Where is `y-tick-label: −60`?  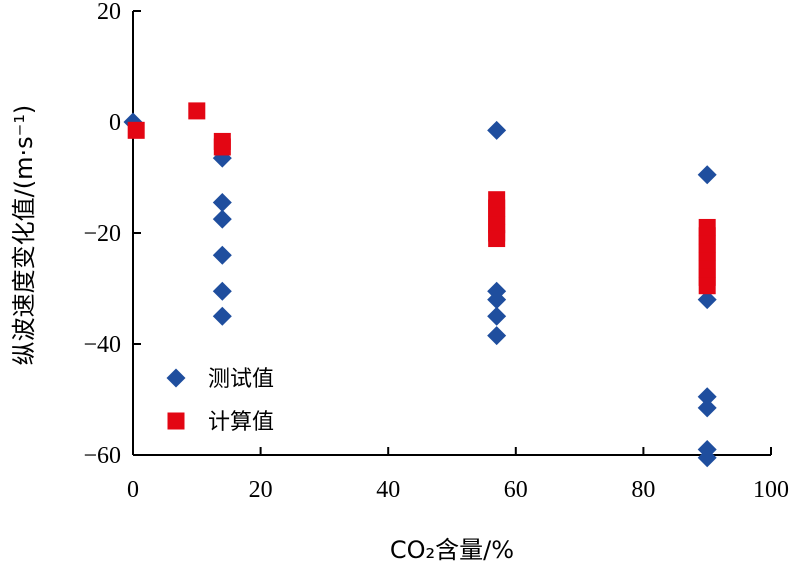
y-tick-label: −60 is located at coordinates (102, 456).